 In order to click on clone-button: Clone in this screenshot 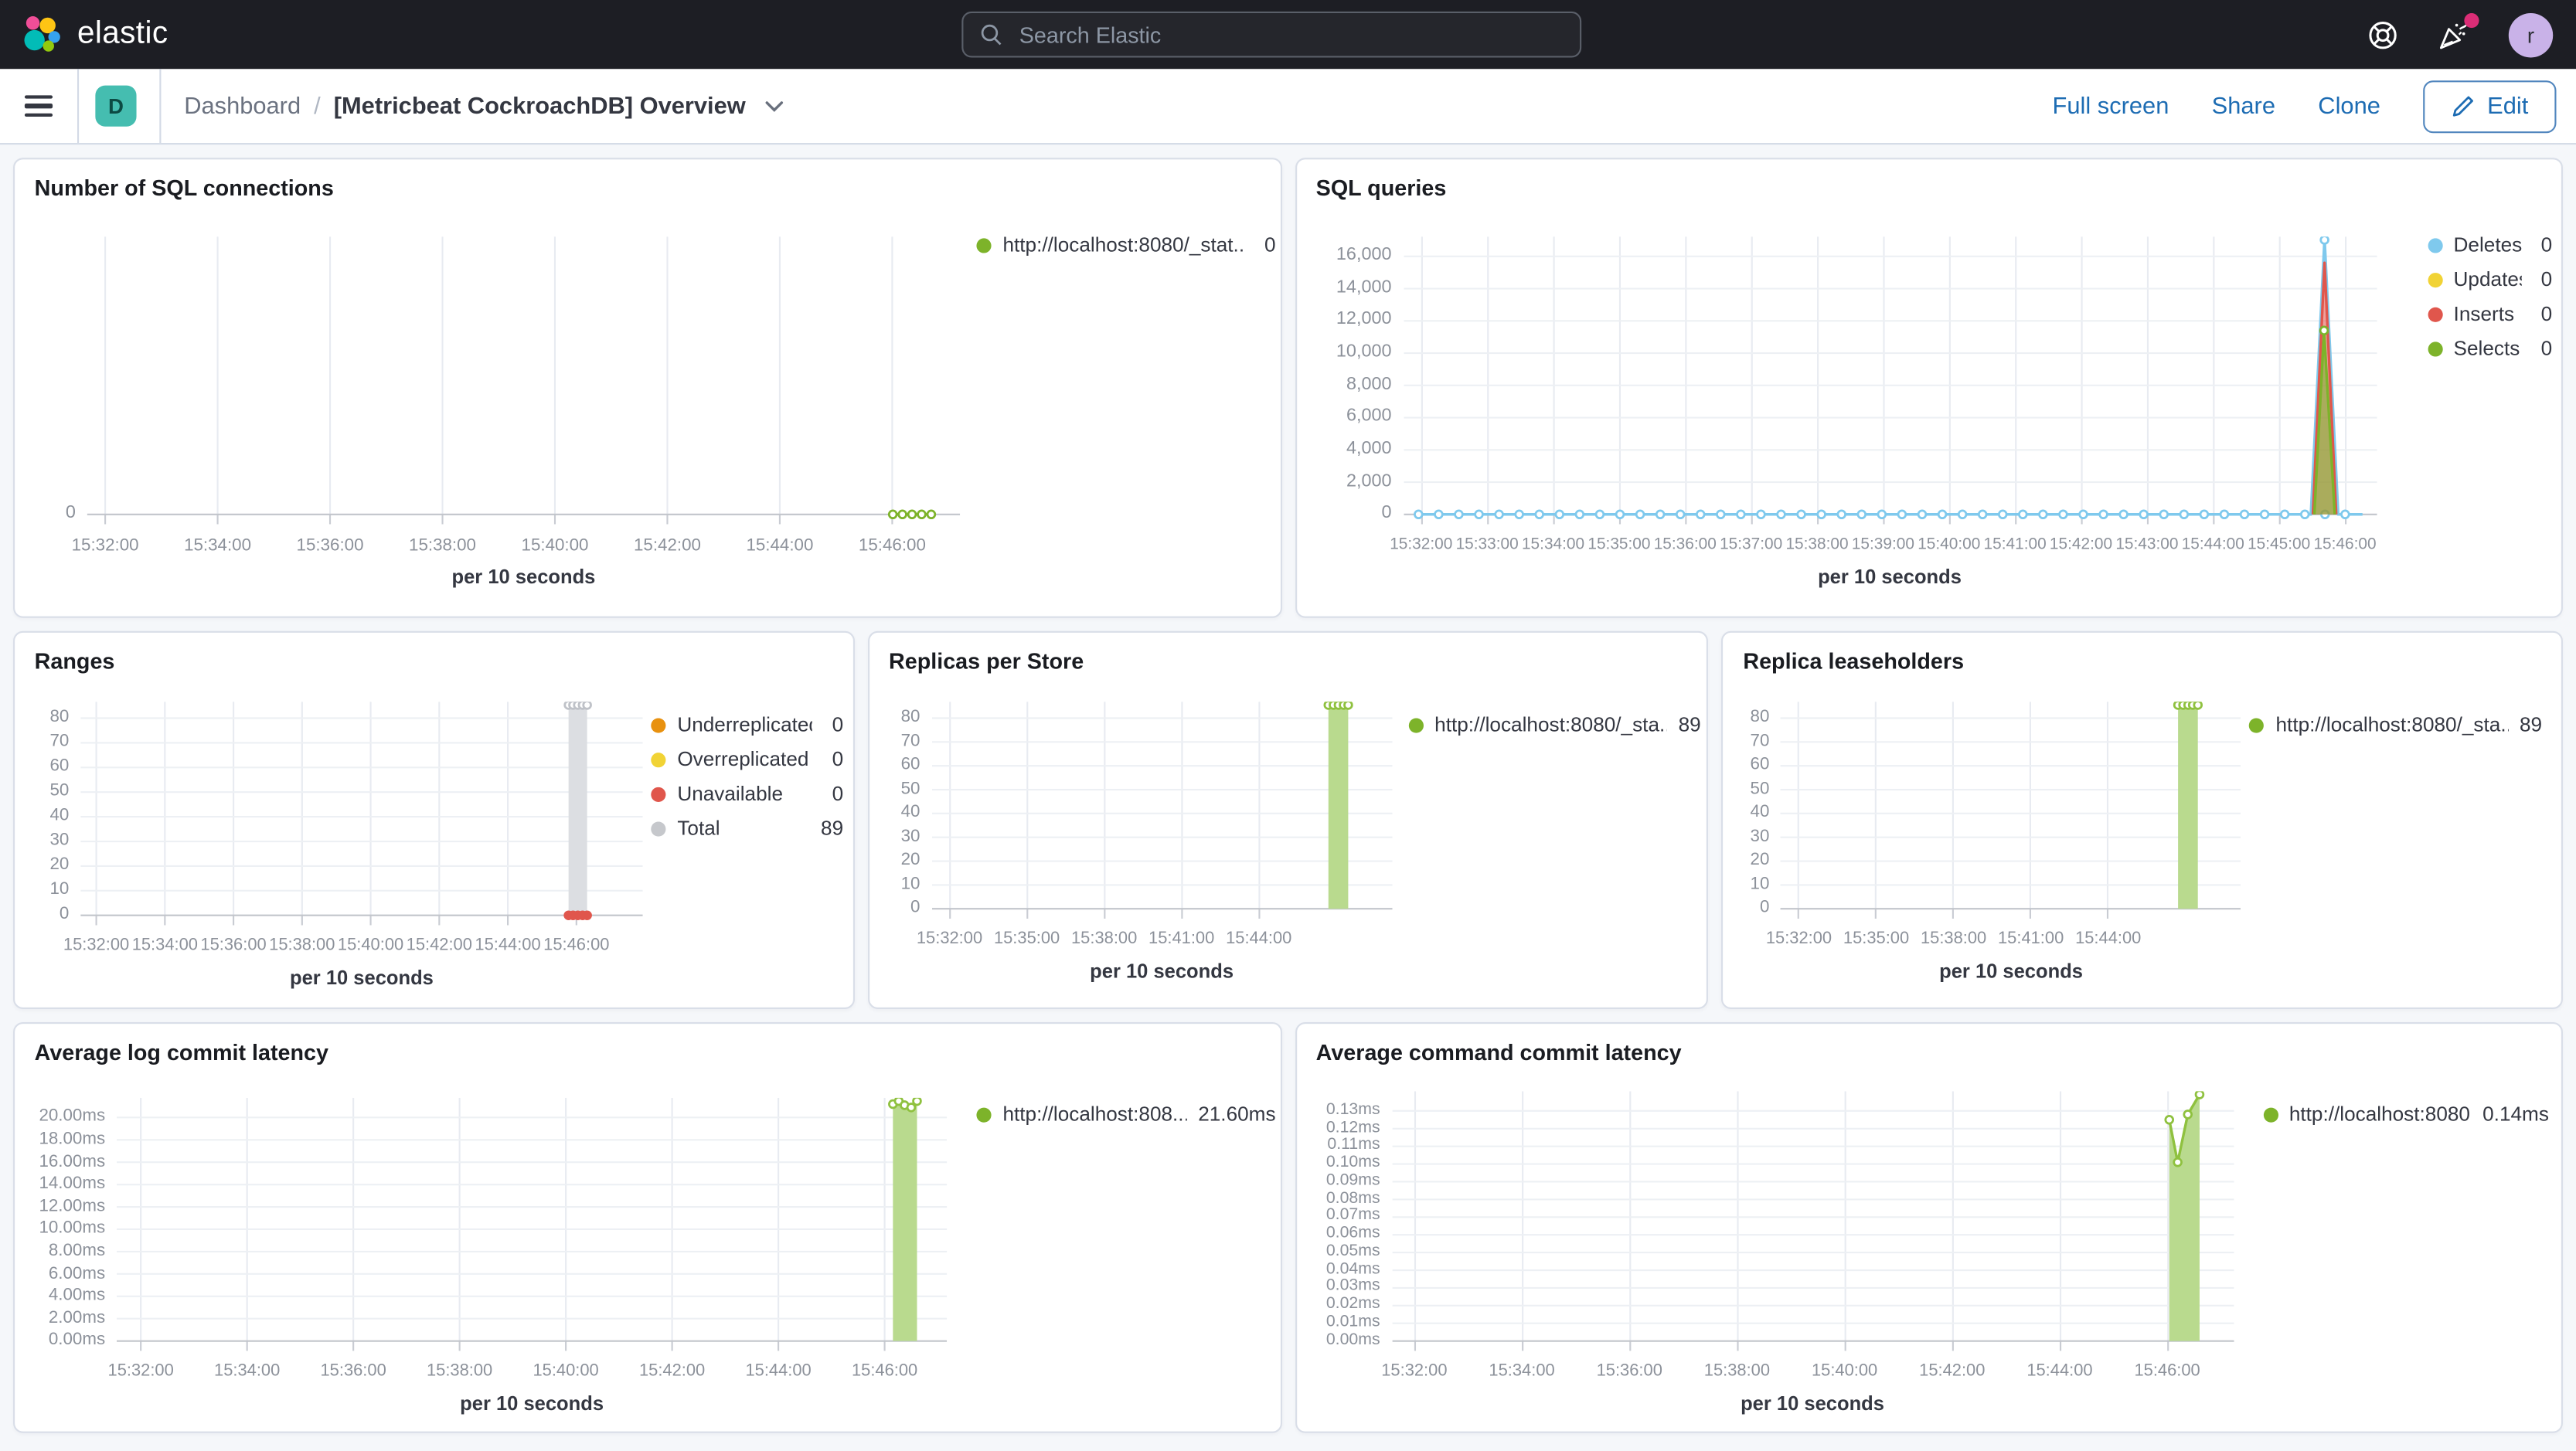, I will do `click(2349, 106)`.